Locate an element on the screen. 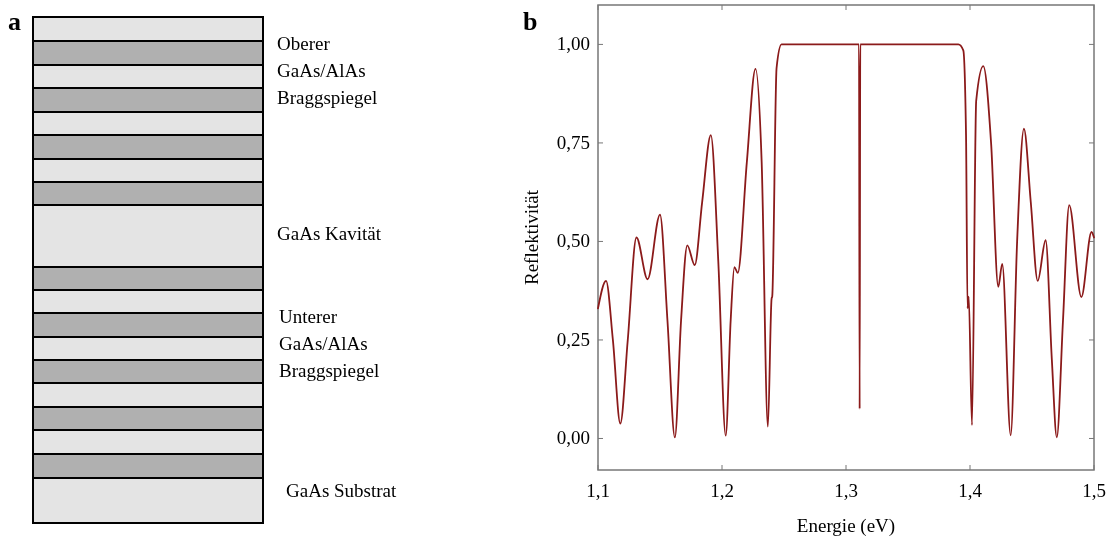 This screenshot has width=1115, height=543. x-tick-label: 1,4 is located at coordinates (970, 490).